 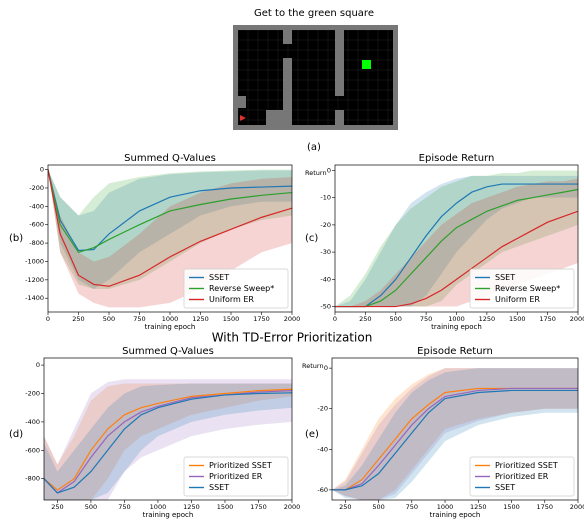 I want to click on gridworld, so click(x=315, y=77).